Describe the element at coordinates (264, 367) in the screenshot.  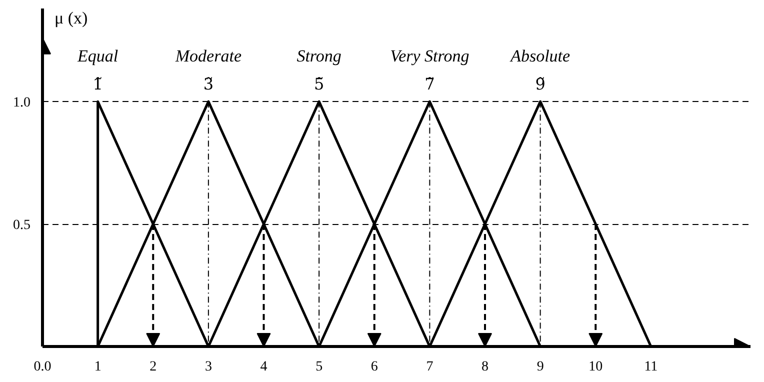
I see `x-tick-label: 4` at that location.